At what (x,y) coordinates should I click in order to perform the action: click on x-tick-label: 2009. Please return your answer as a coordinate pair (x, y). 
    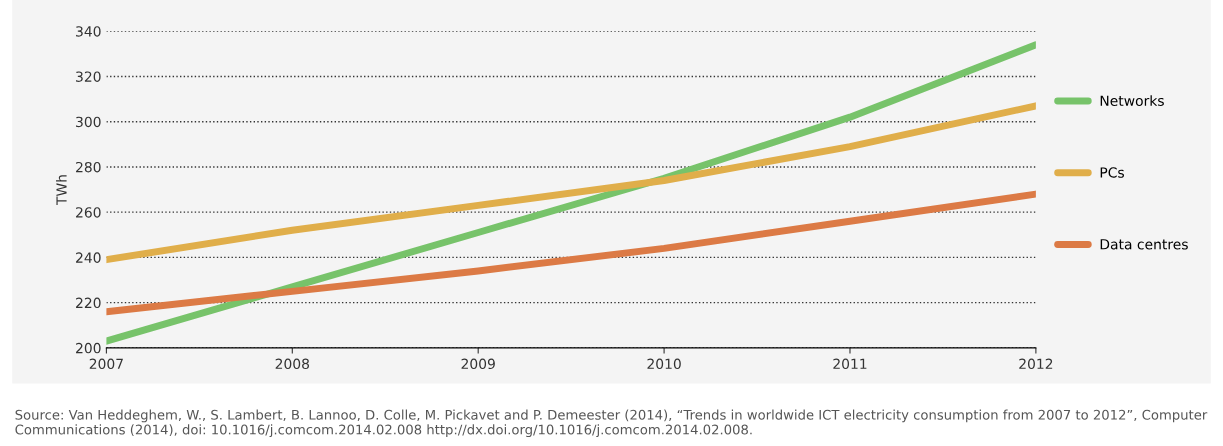
    Looking at the image, I should click on (478, 364).